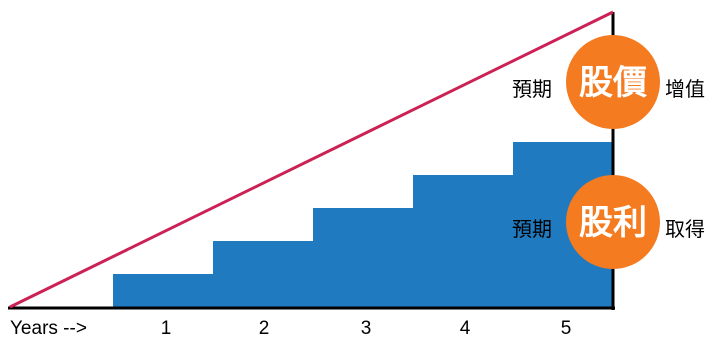 The image size is (717, 346). I want to click on year-tick-label: 3, so click(366, 328).